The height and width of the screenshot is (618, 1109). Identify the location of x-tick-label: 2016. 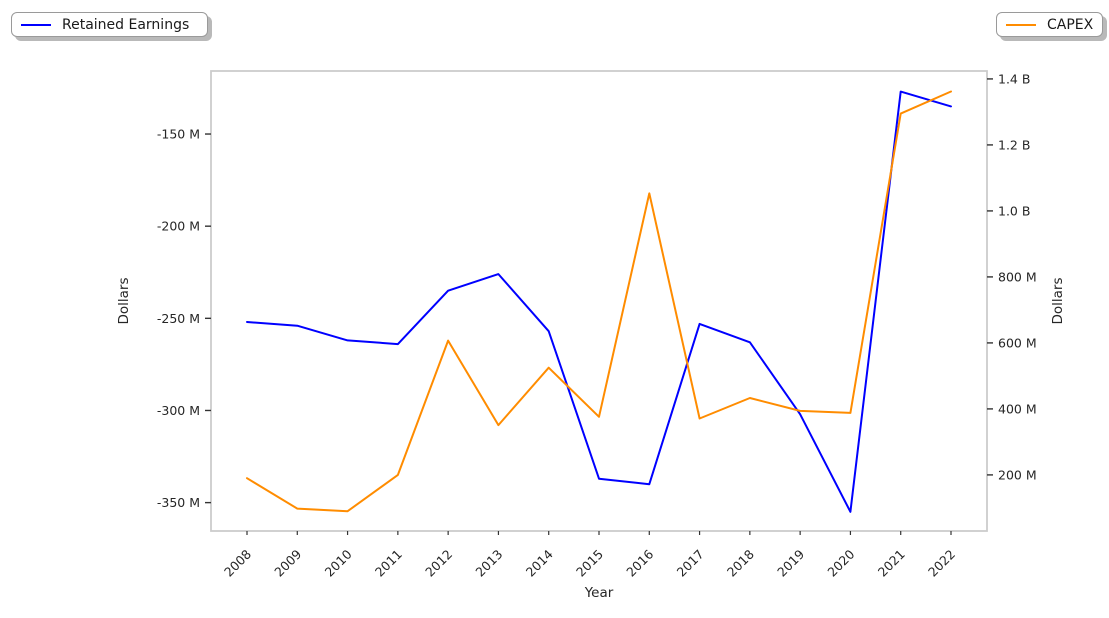
(639, 562).